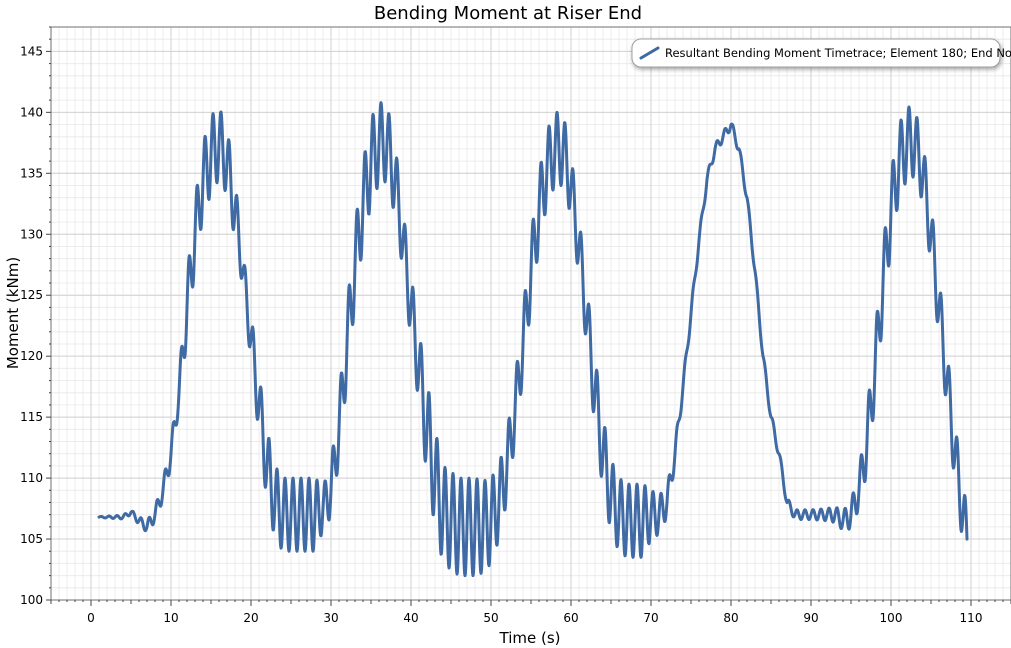 The width and height of the screenshot is (1011, 648). What do you see at coordinates (31, 478) in the screenshot?
I see `y-tick-label: 110` at bounding box center [31, 478].